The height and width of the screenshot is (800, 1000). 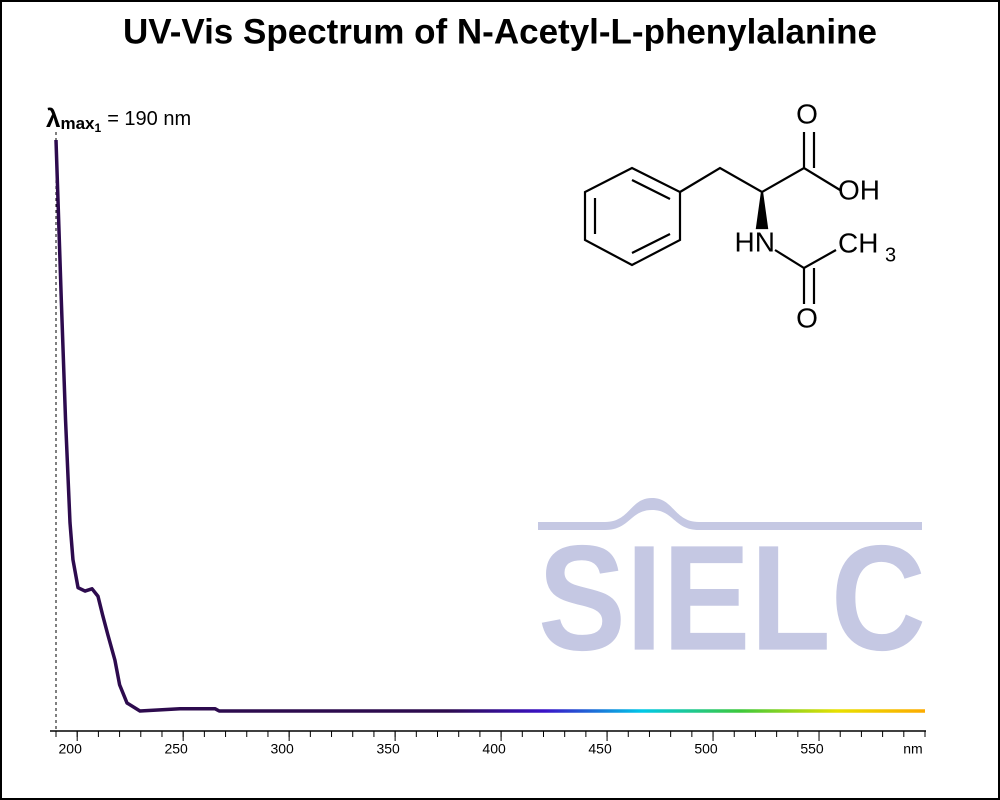 I want to click on atom-label: CH, so click(x=858, y=242).